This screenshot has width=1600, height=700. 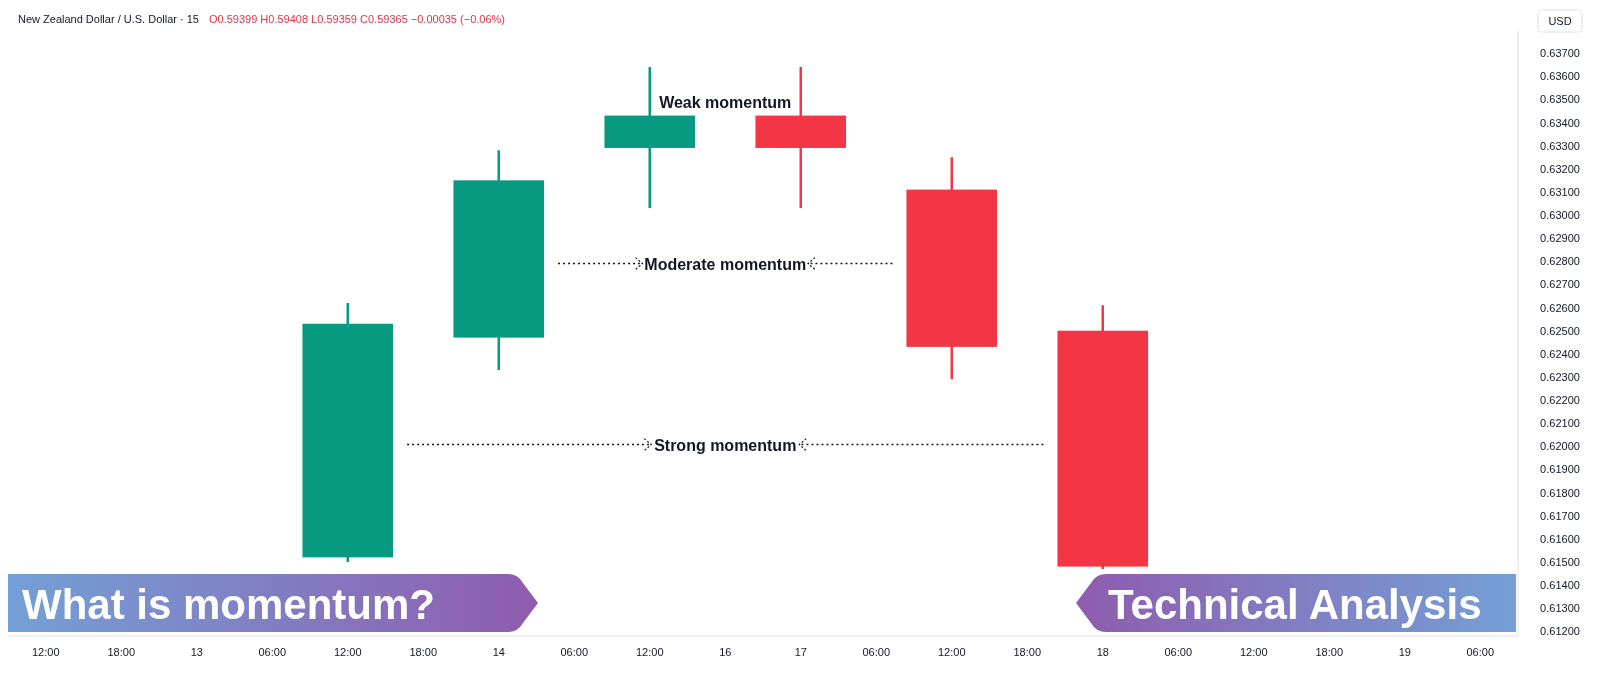 What do you see at coordinates (1560, 353) in the screenshot?
I see `y-tick-label: 0.62400` at bounding box center [1560, 353].